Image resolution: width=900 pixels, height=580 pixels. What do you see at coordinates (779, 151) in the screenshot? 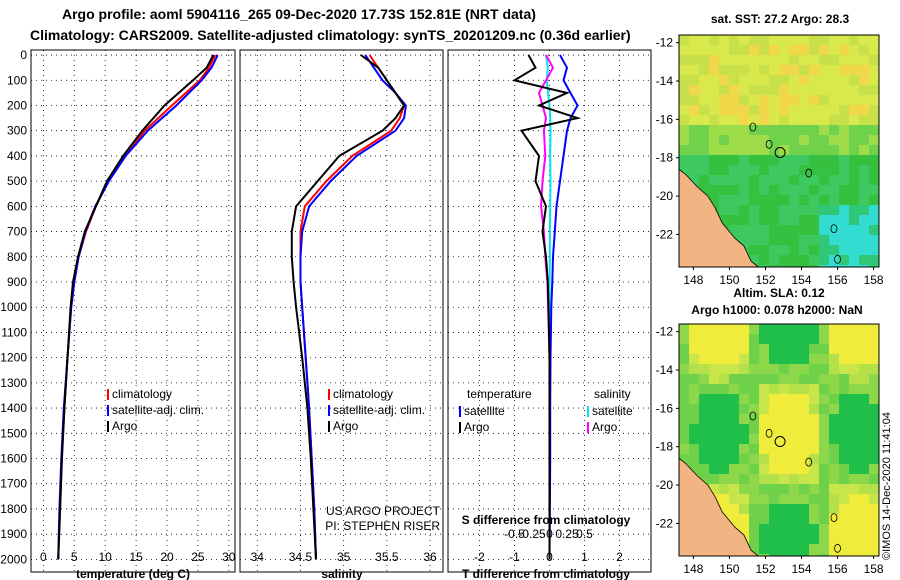
I see `map-frame-sst-map` at bounding box center [779, 151].